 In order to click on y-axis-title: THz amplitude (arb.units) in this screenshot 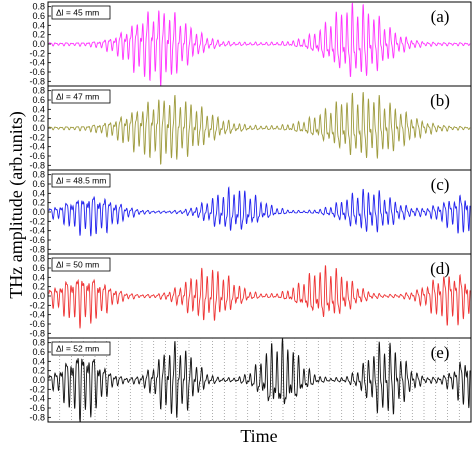, I will do `click(16, 204)`.